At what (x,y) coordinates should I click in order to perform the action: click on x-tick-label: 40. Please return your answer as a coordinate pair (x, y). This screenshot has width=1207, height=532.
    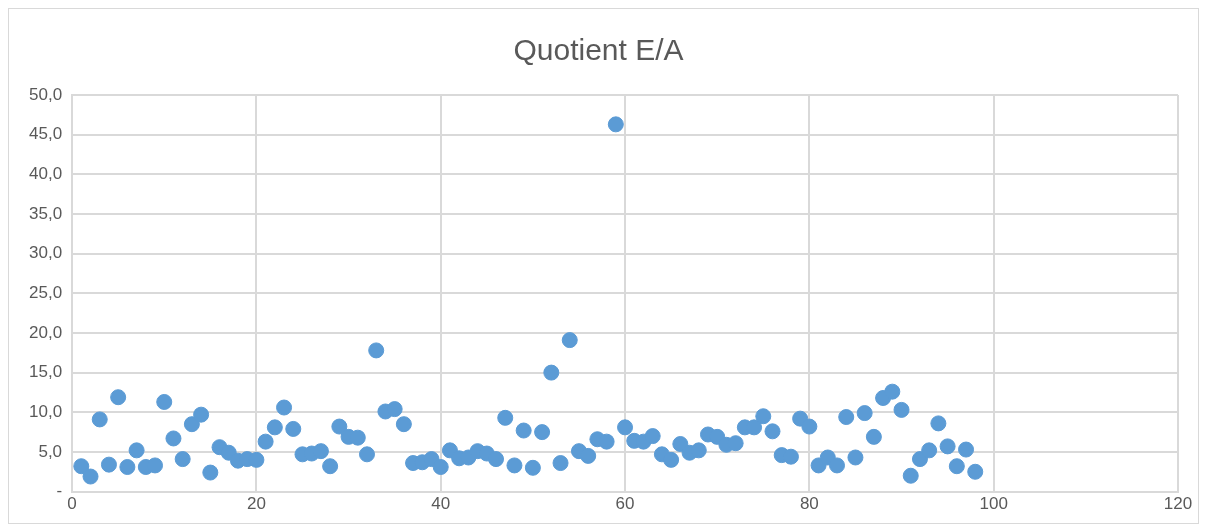
    Looking at the image, I should click on (441, 504).